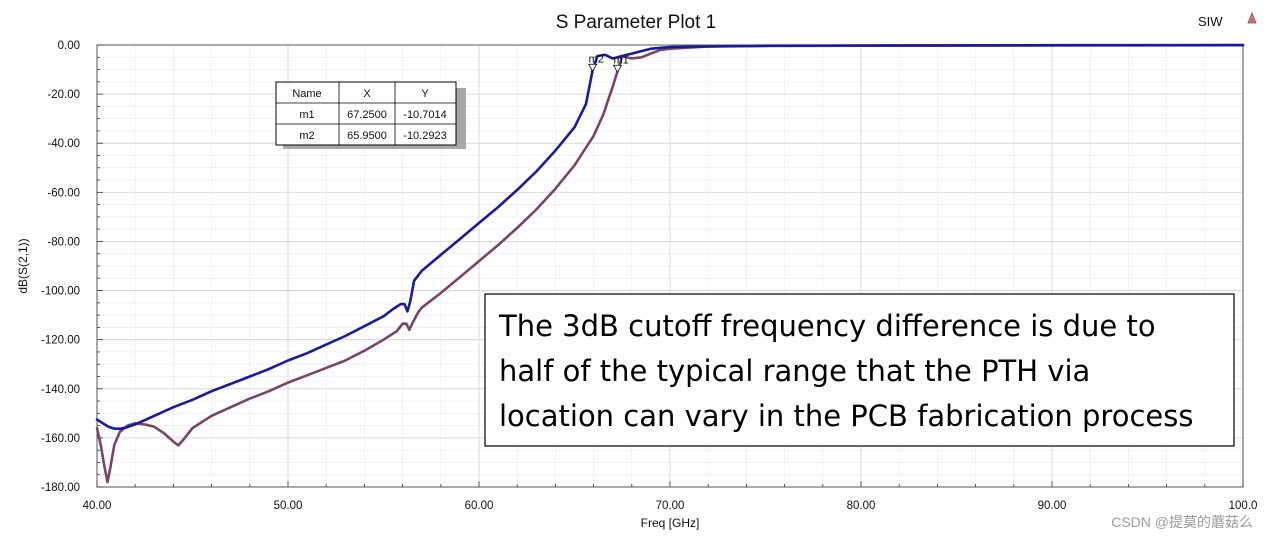 The image size is (1269, 539). Describe the element at coordinates (424, 115) in the screenshot. I see `table-cell: -10.7014` at that location.